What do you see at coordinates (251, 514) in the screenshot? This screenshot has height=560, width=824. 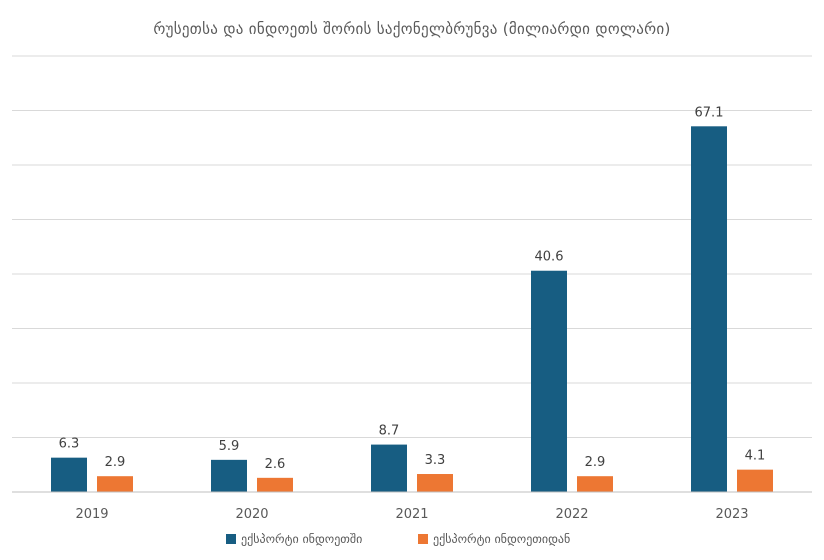 I see `x-tick-label: 2020` at bounding box center [251, 514].